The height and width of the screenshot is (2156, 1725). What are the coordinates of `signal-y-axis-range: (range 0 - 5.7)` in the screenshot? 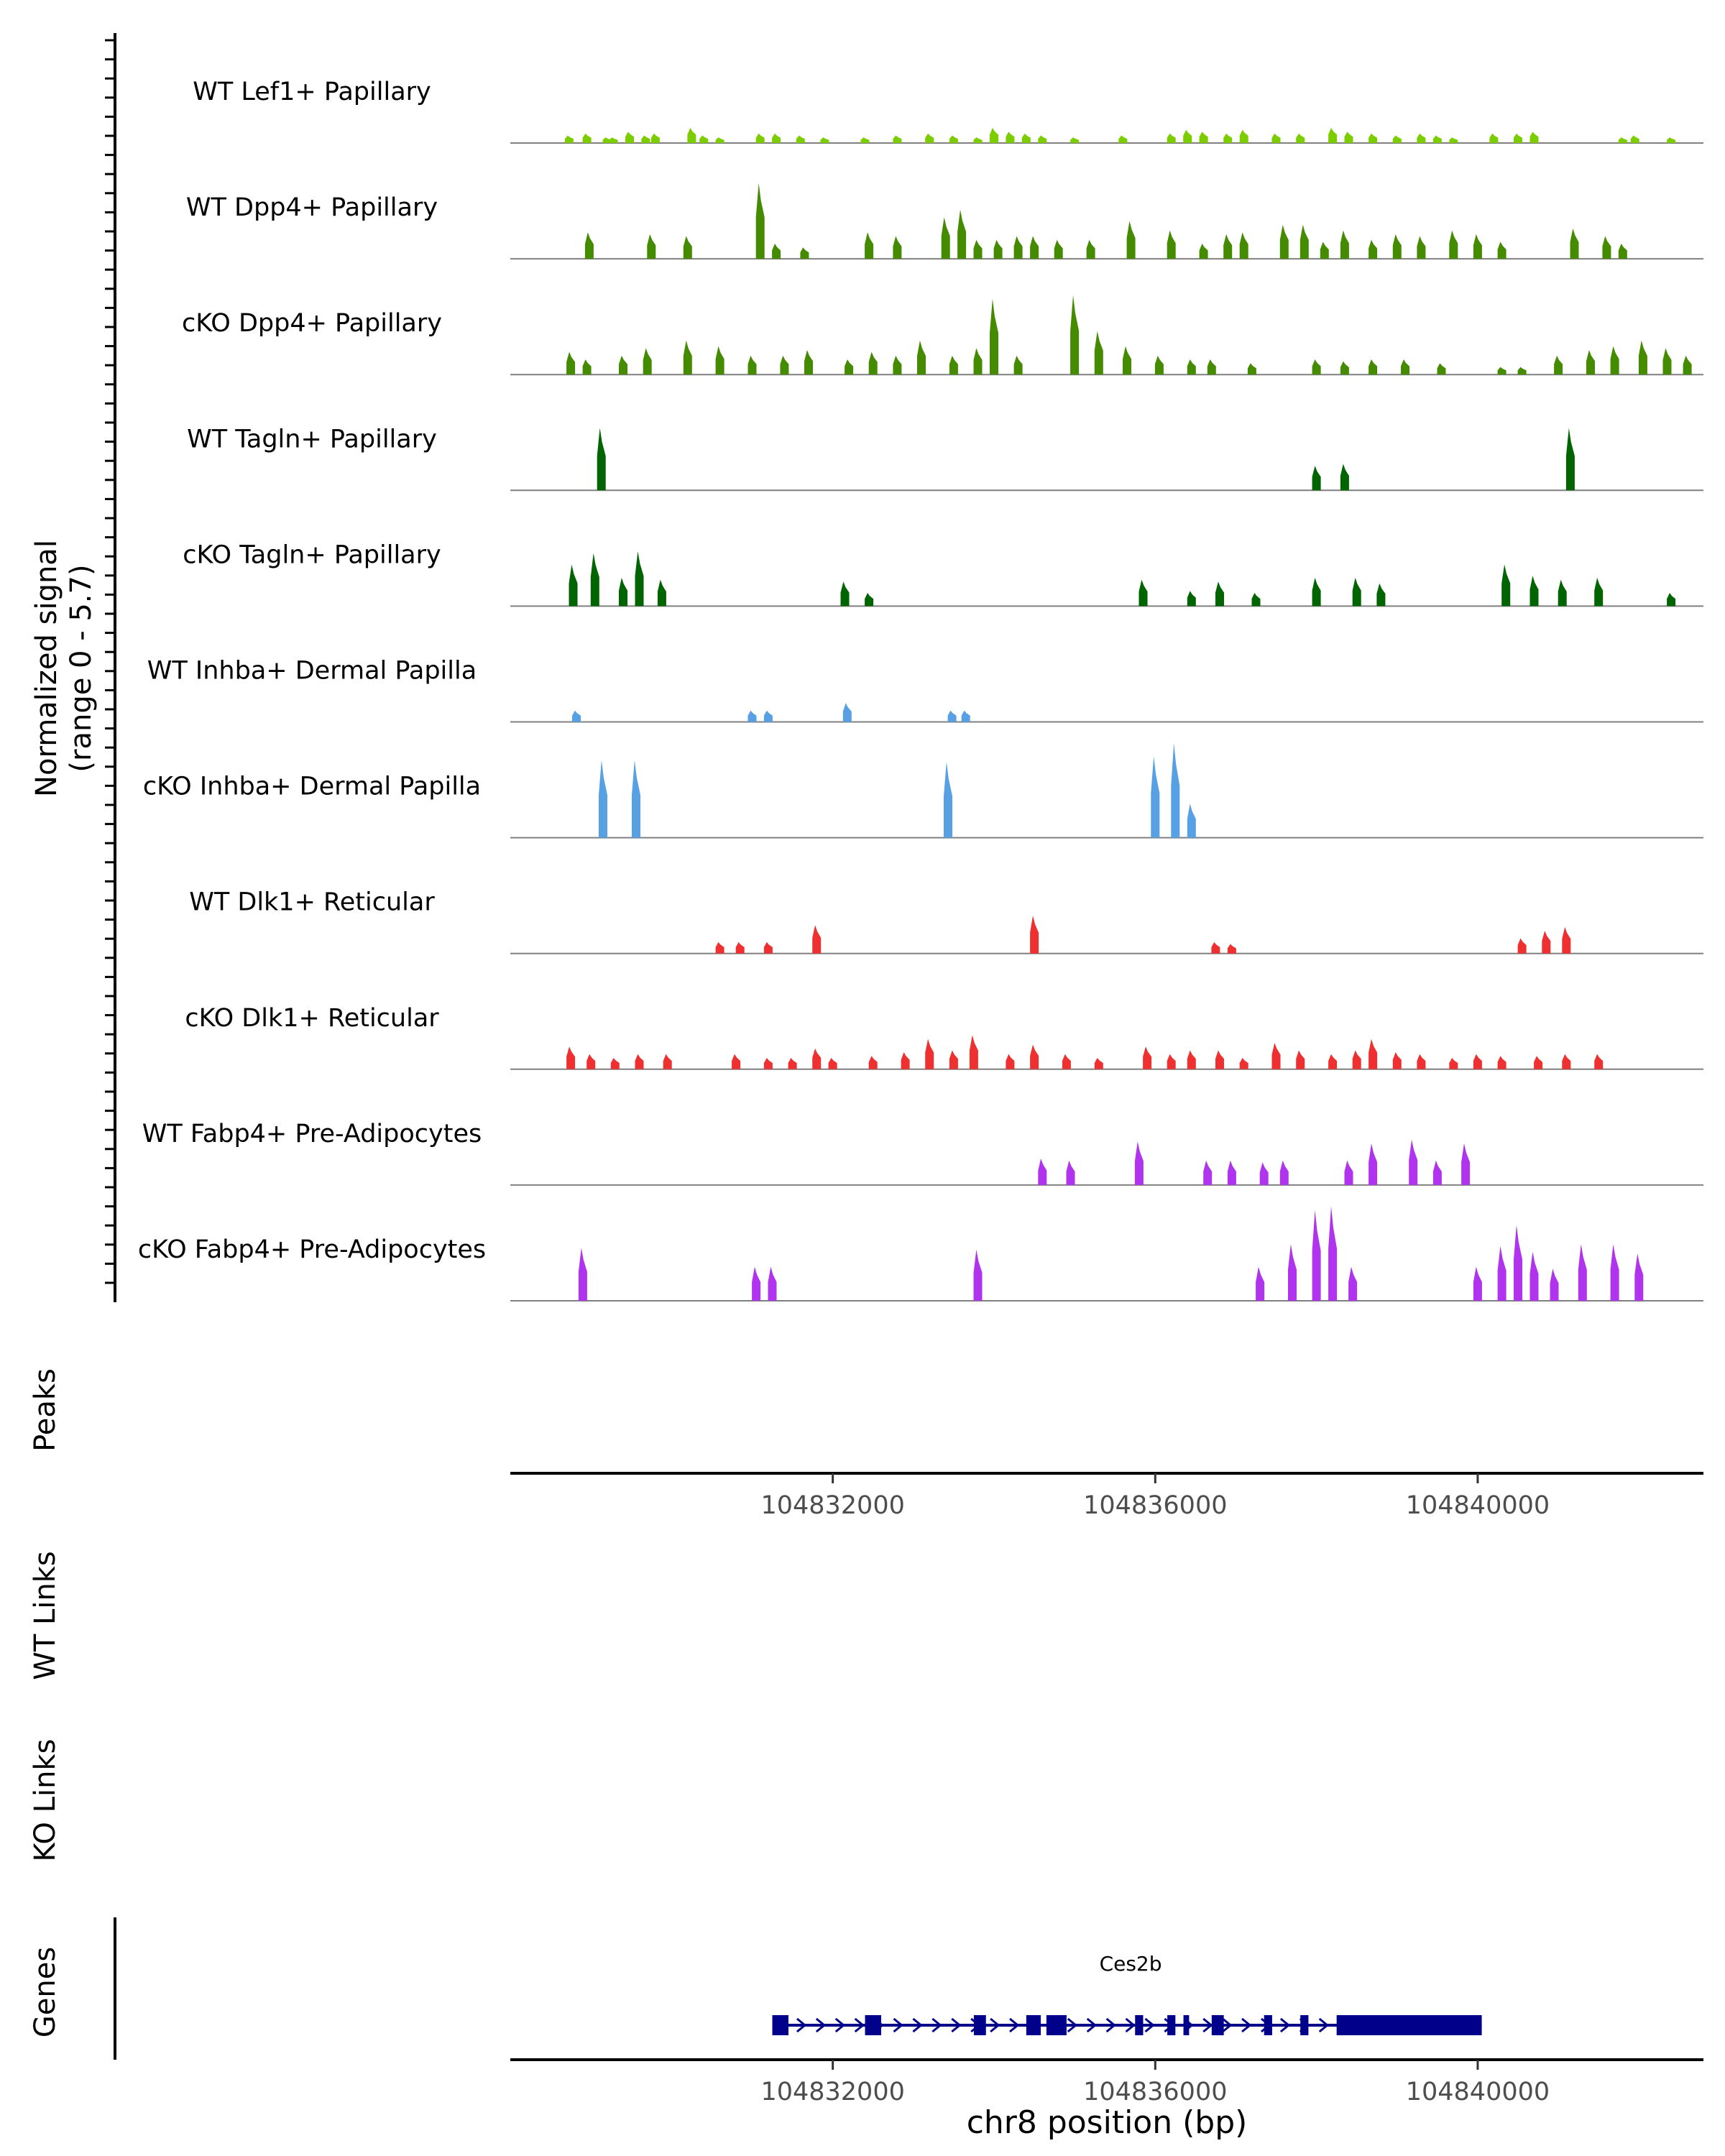 It's located at (81, 668).